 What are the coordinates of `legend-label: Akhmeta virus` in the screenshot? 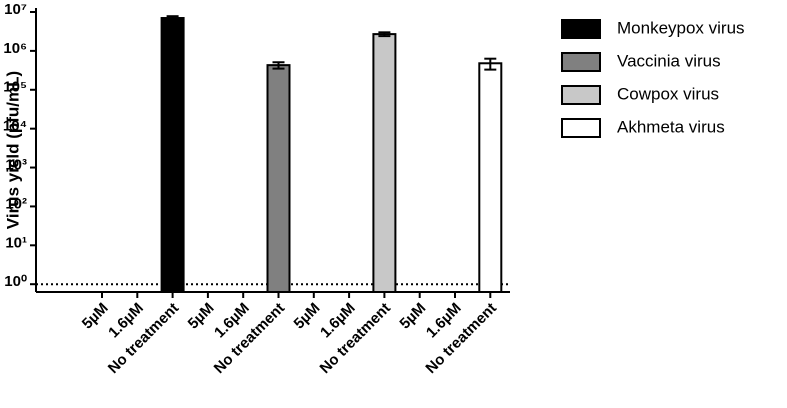 It's located at (671, 126).